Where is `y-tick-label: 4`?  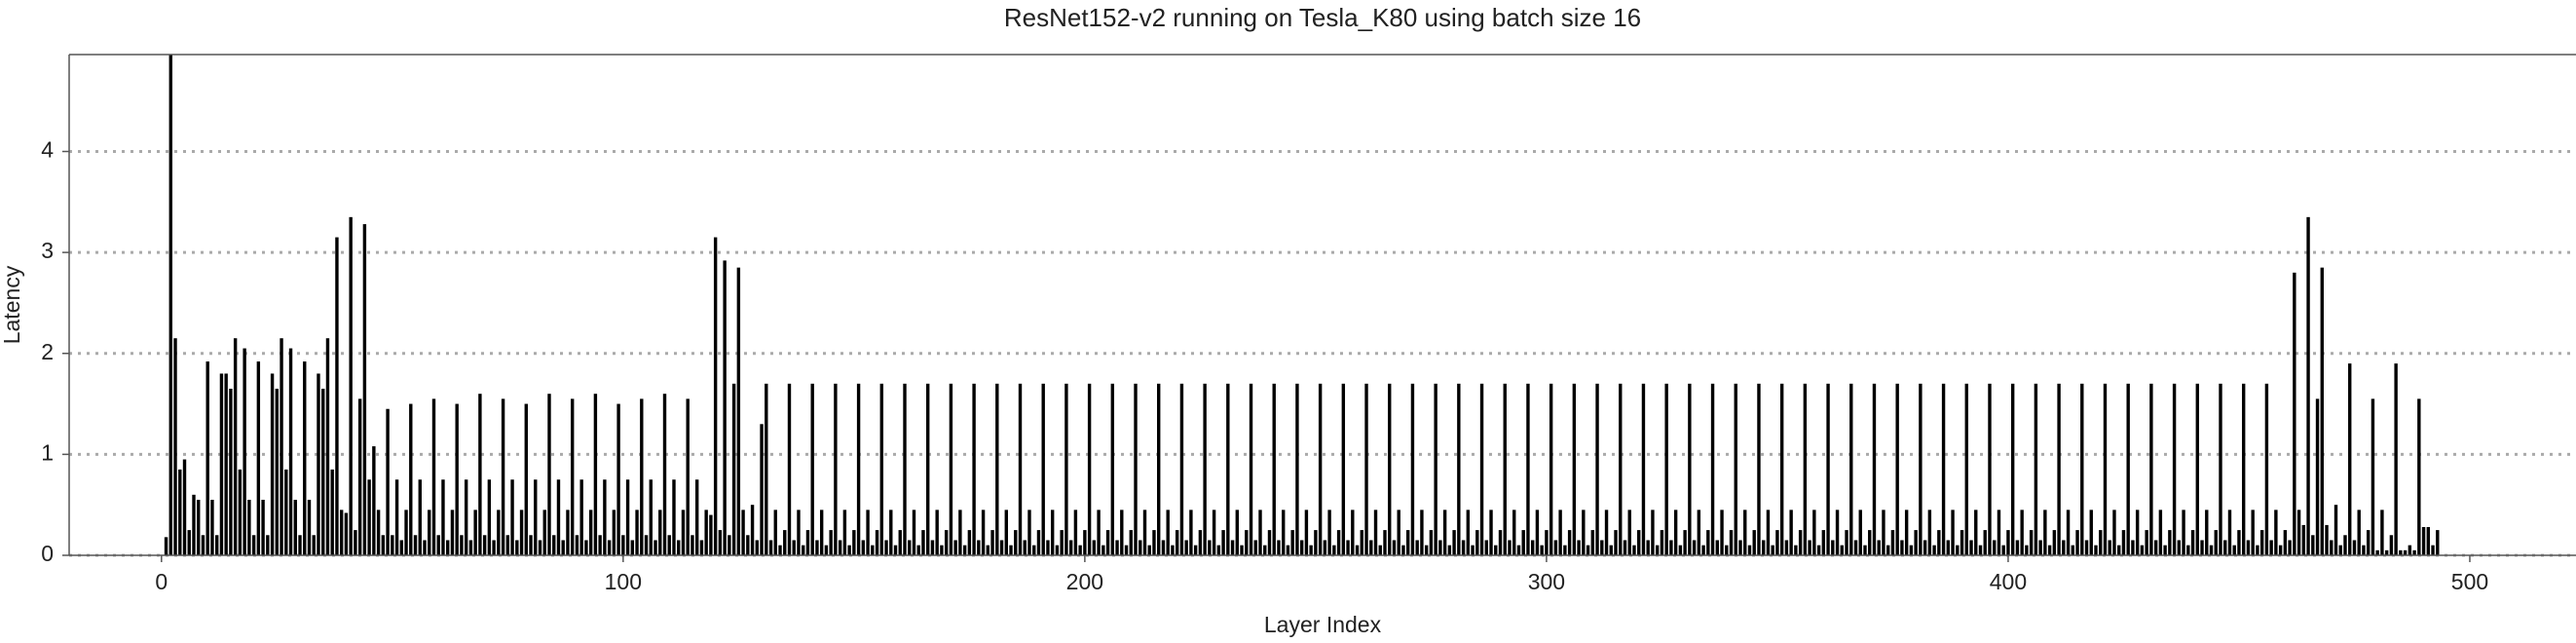
y-tick-label: 4 is located at coordinates (47, 150).